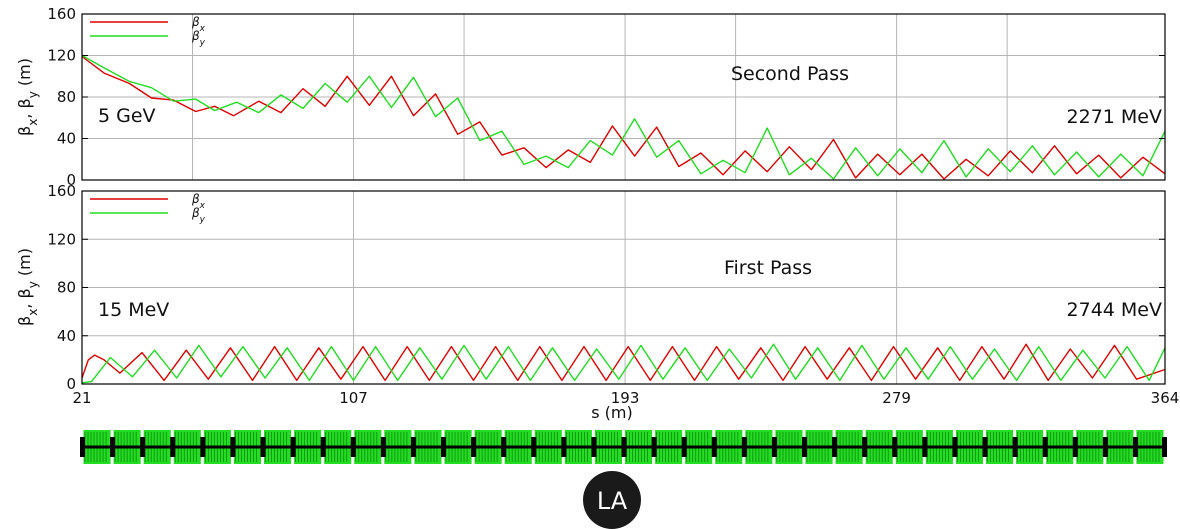  I want to click on x-tick-label: 21, so click(81, 398).